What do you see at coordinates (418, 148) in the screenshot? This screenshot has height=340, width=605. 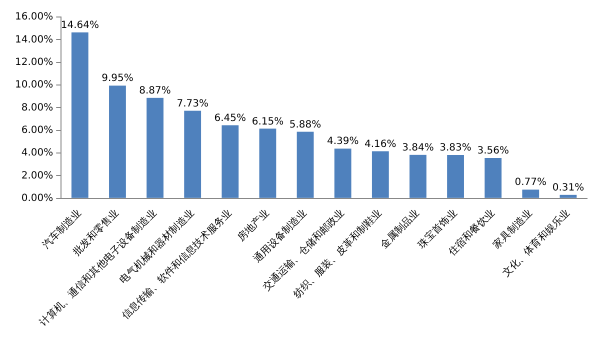 I see `data-label: 3.84%` at bounding box center [418, 148].